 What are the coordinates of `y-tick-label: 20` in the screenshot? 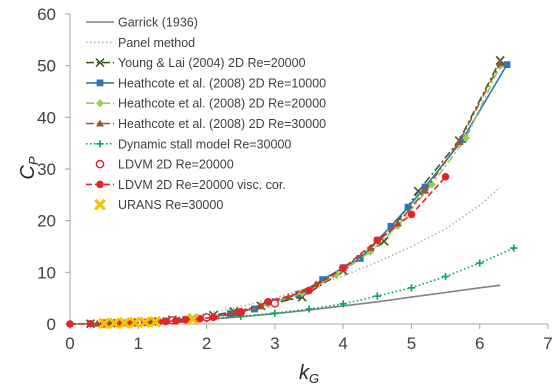 It's located at (46, 221).